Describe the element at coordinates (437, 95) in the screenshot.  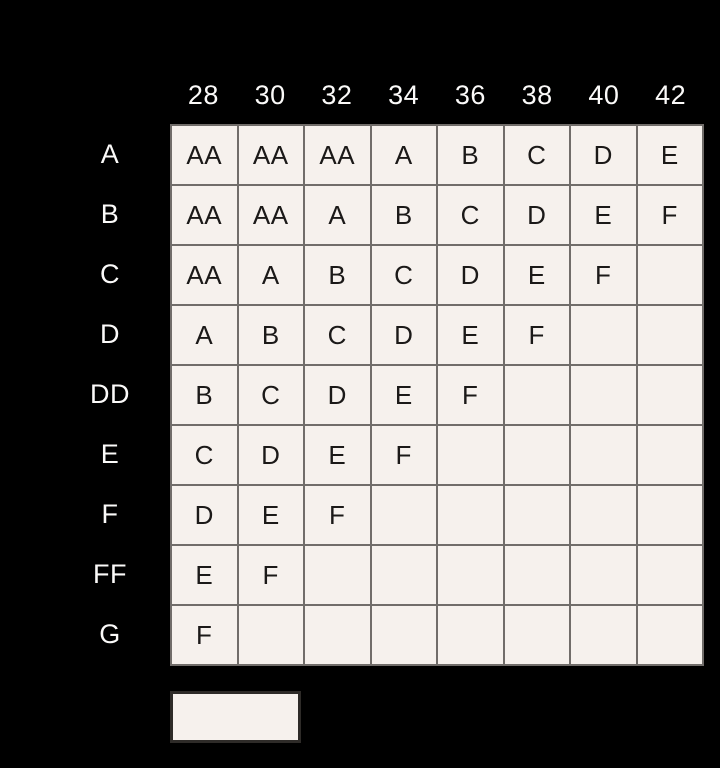
I see `column-headers-row: 28 30 32 34 36 38 40 42` at that location.